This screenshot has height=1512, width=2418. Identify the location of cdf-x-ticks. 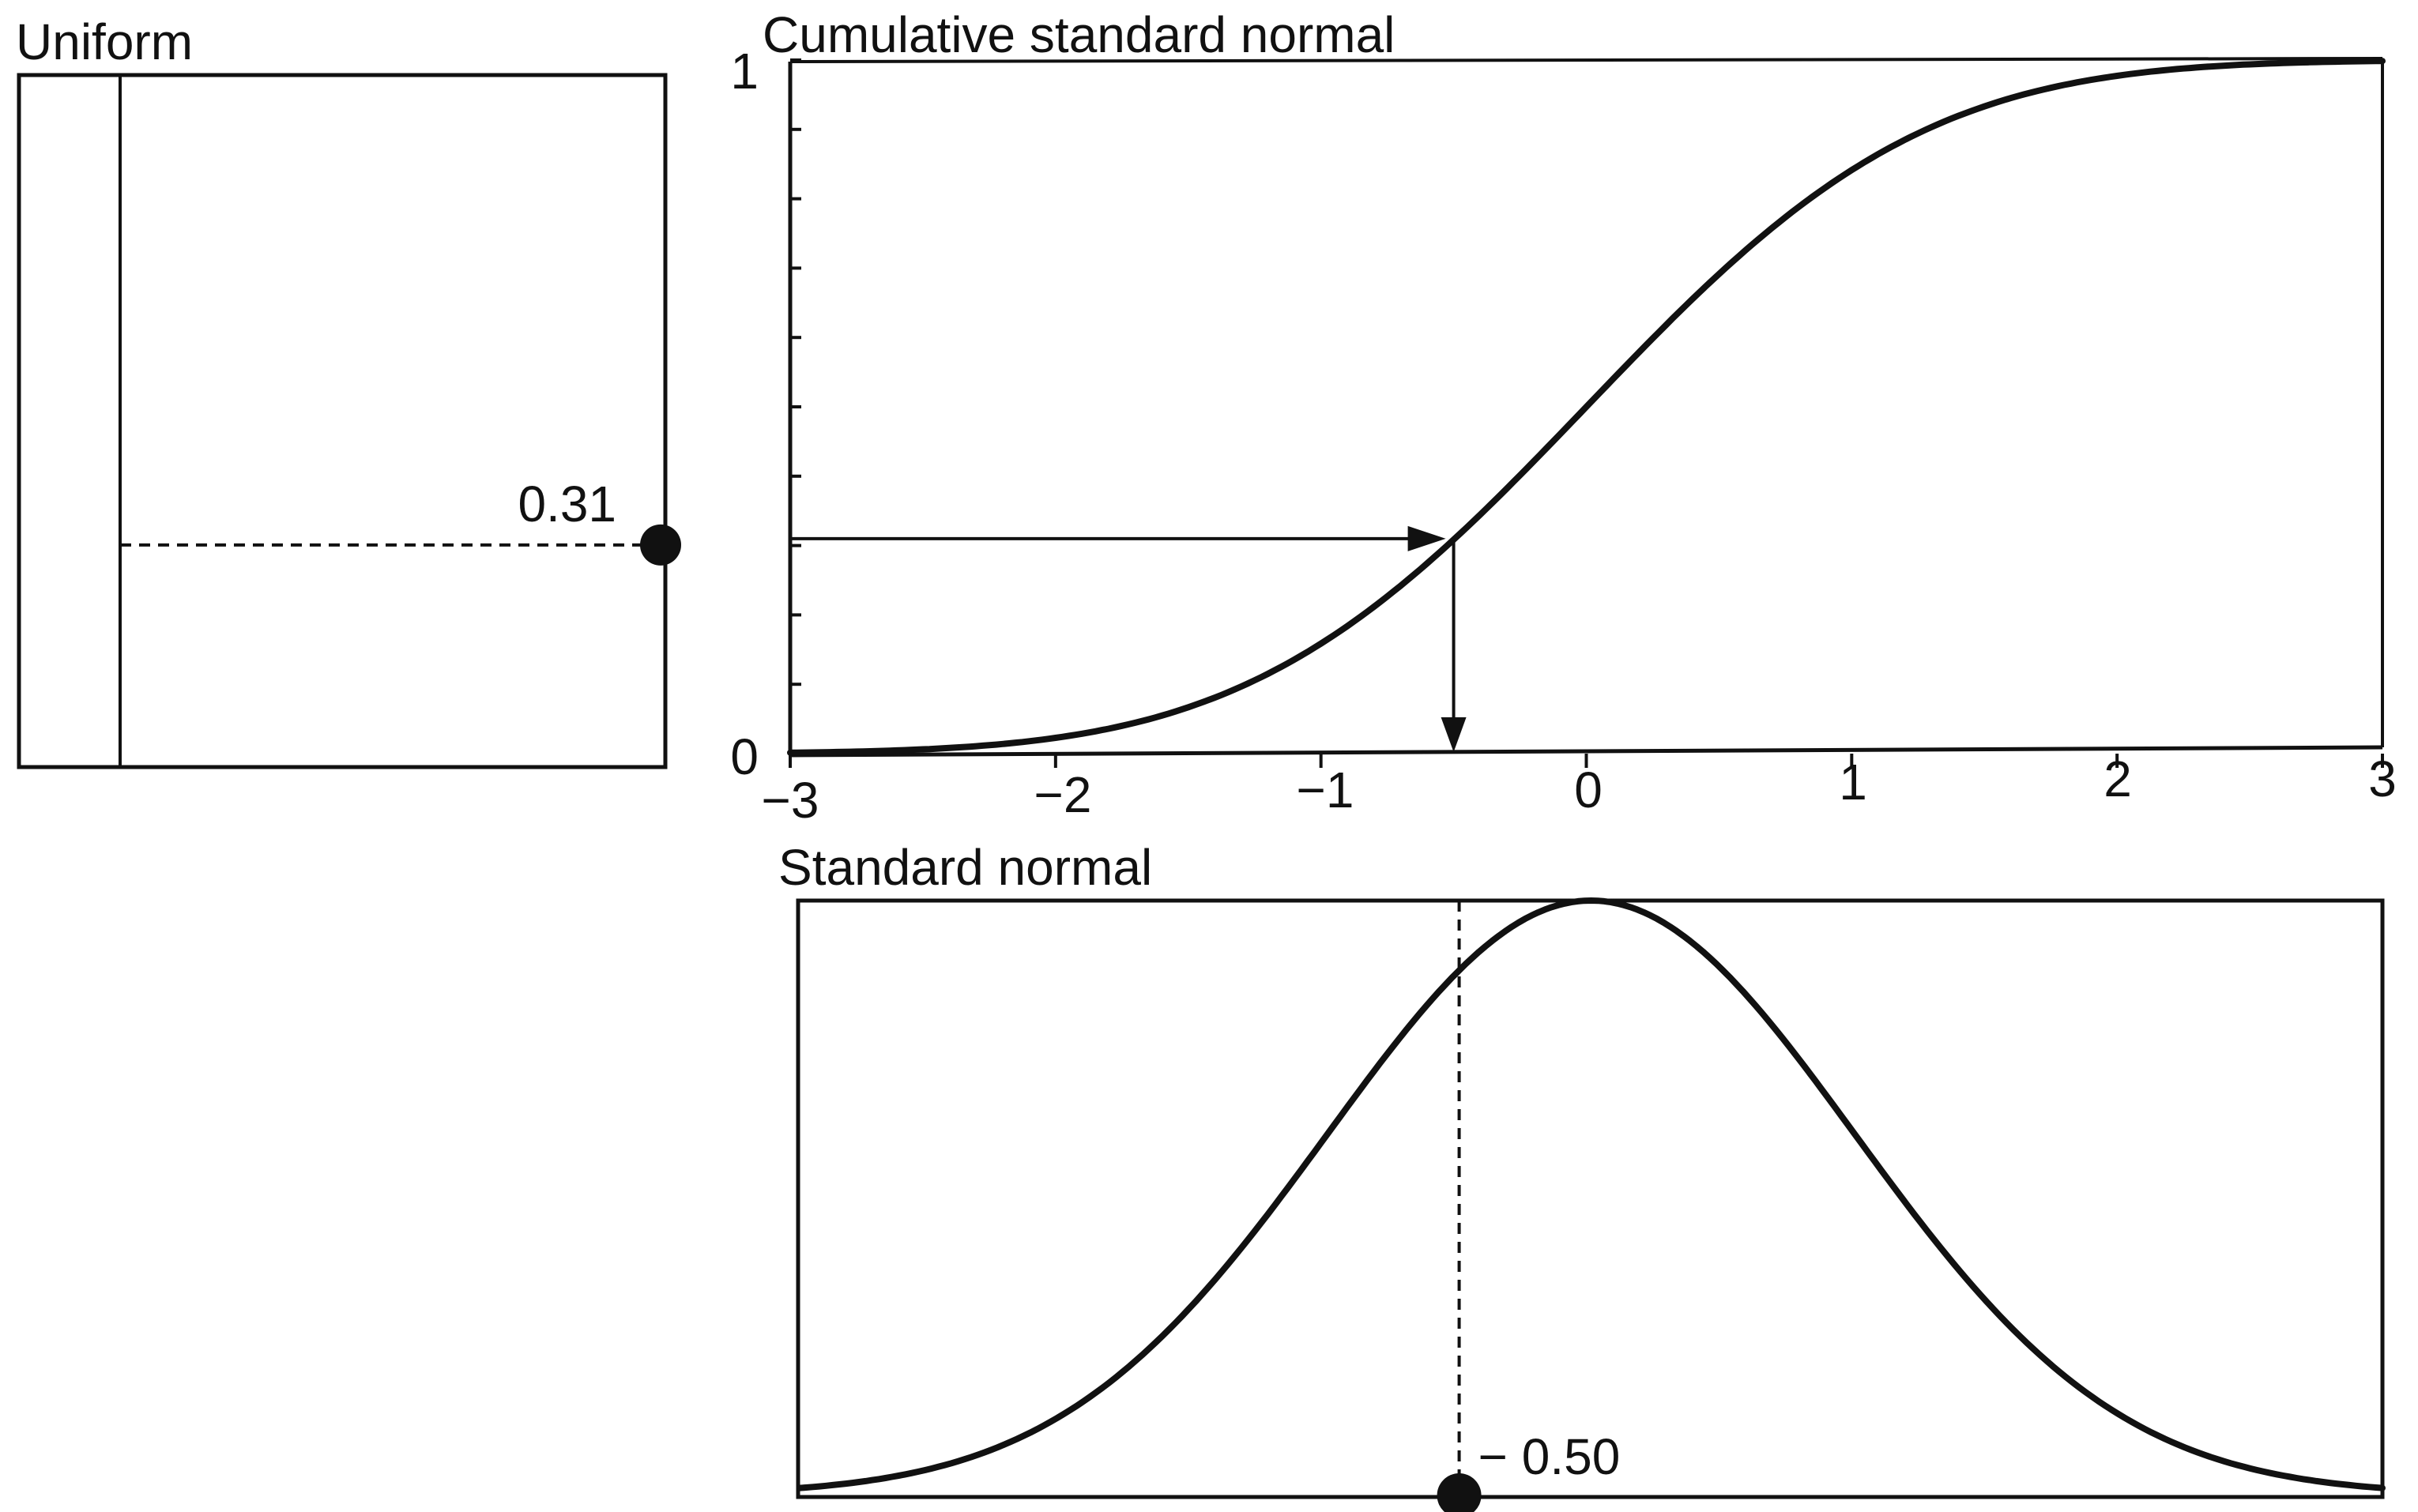
(1586, 761).